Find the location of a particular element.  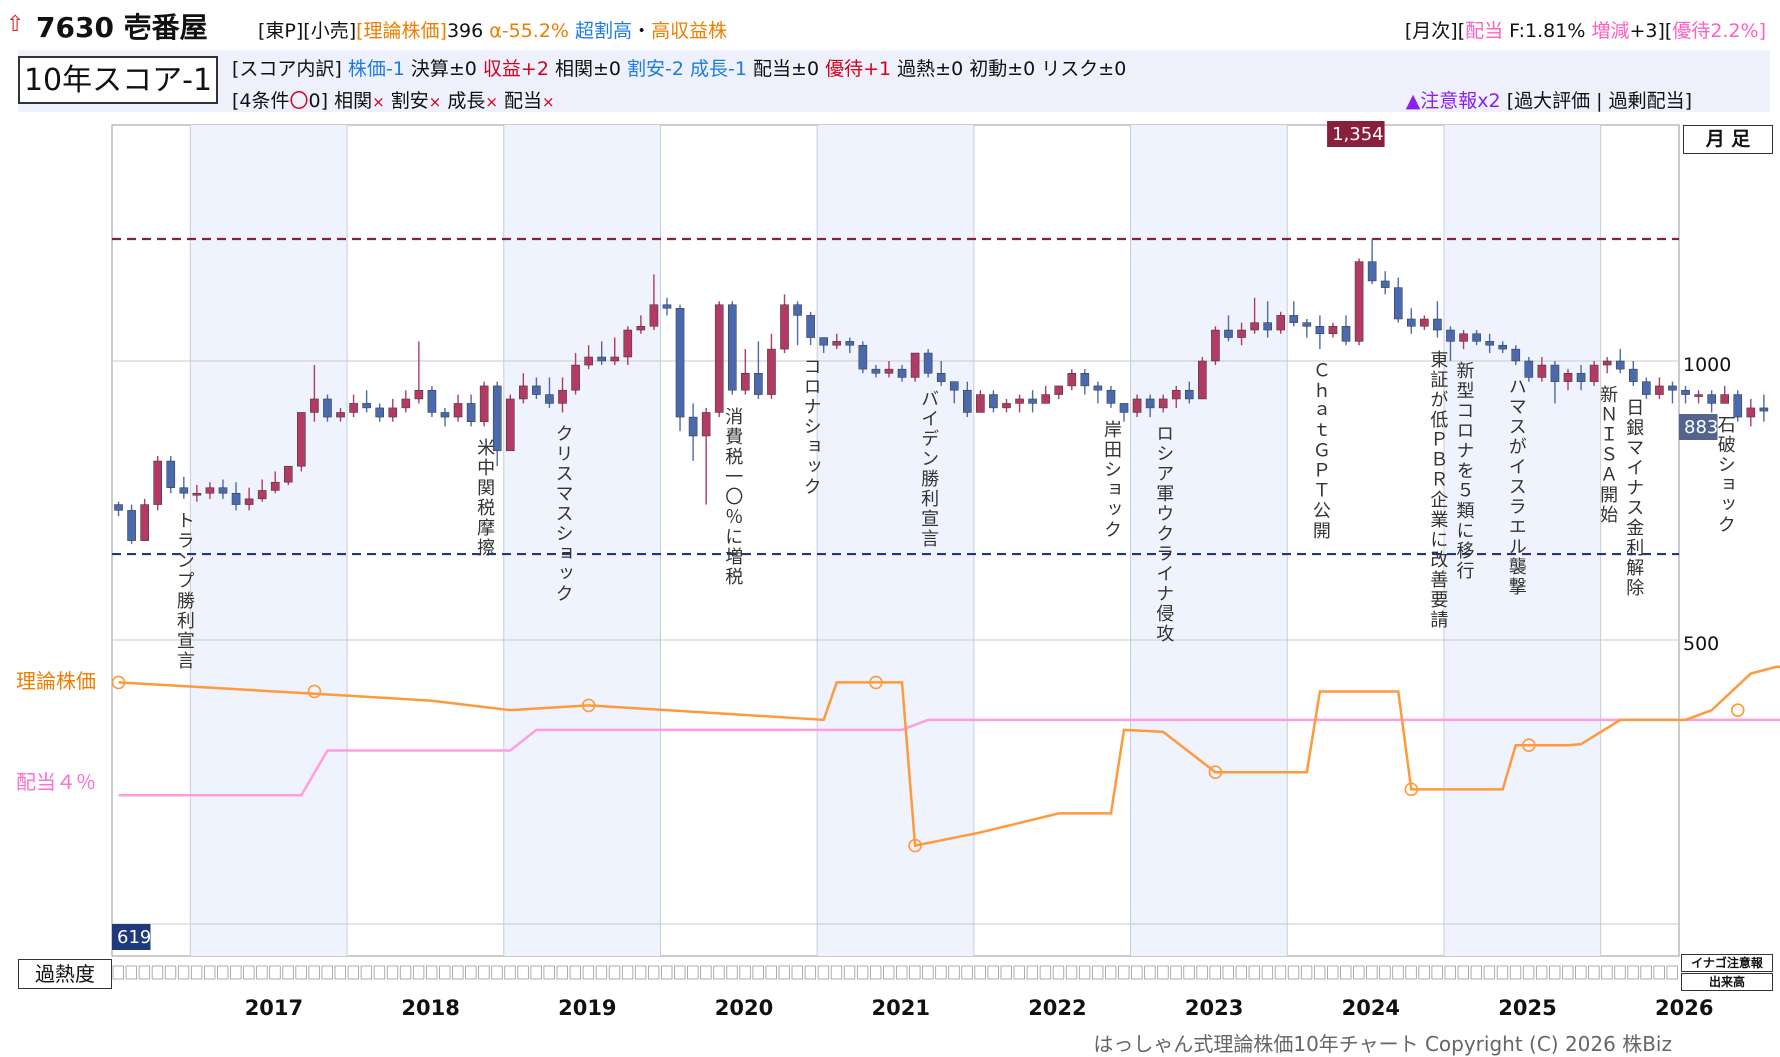

year-label: 2017 is located at coordinates (274, 1008).